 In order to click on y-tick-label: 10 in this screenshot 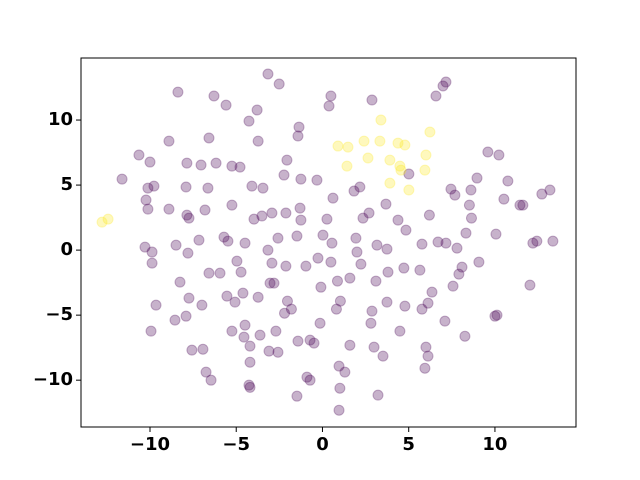, I will do `click(60, 119)`.